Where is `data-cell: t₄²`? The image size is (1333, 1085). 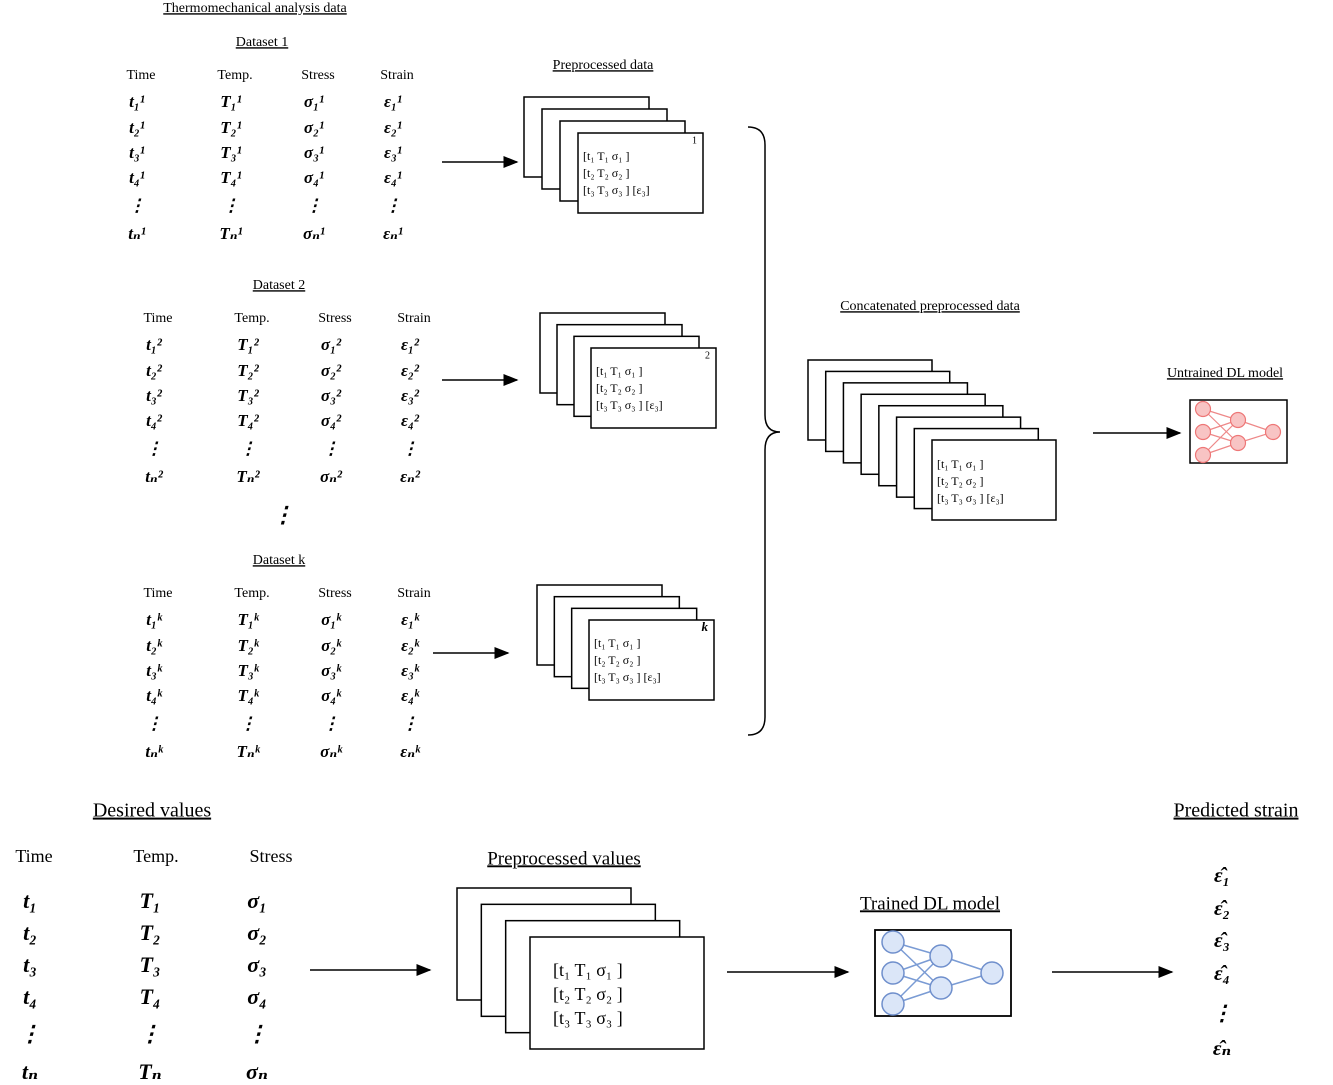 data-cell: t₄² is located at coordinates (154, 420).